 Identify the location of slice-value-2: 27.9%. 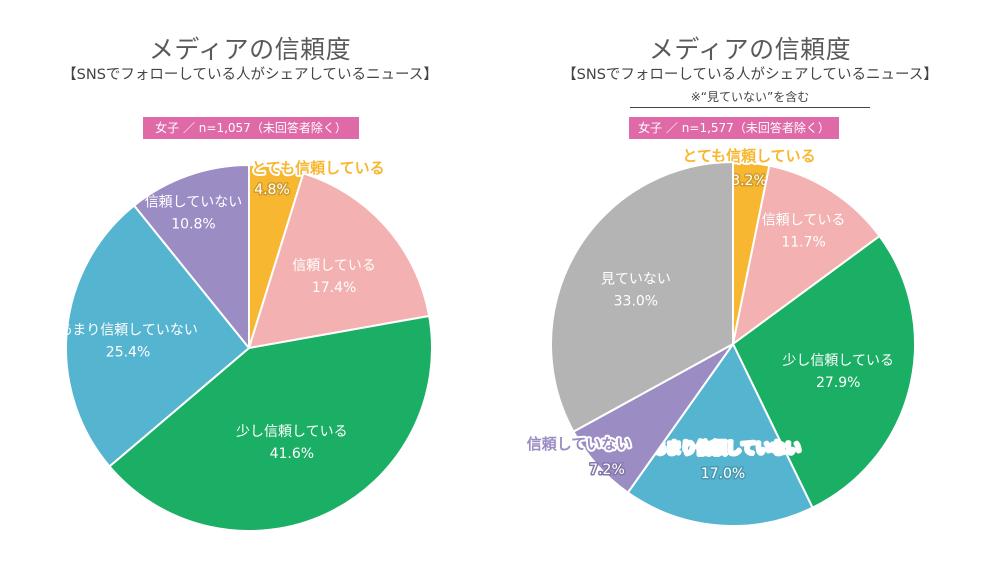
(838, 383).